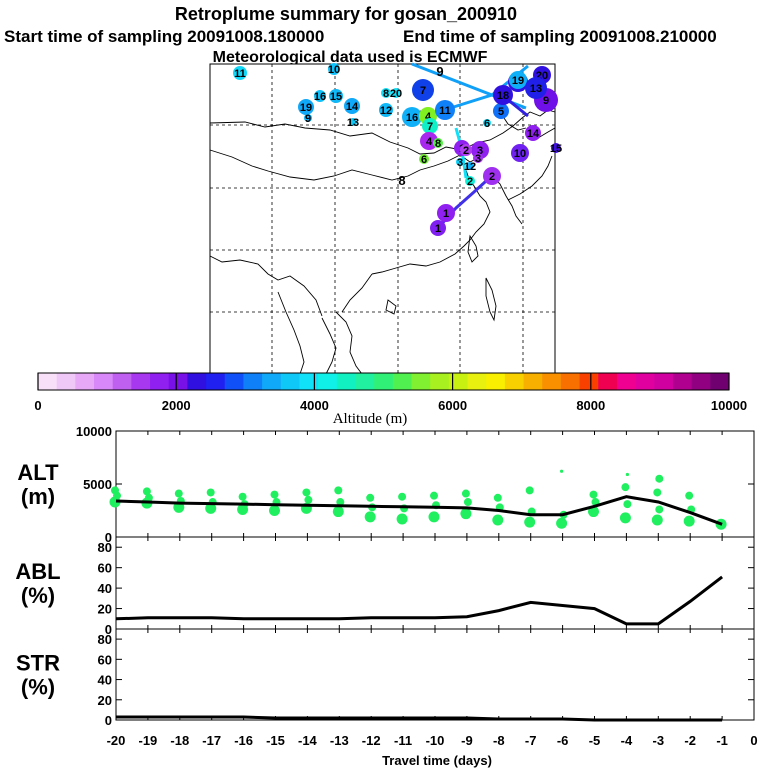 The height and width of the screenshot is (768, 768). I want to click on start-time-label: Start time of sampling 20091008.180000, so click(164, 36).